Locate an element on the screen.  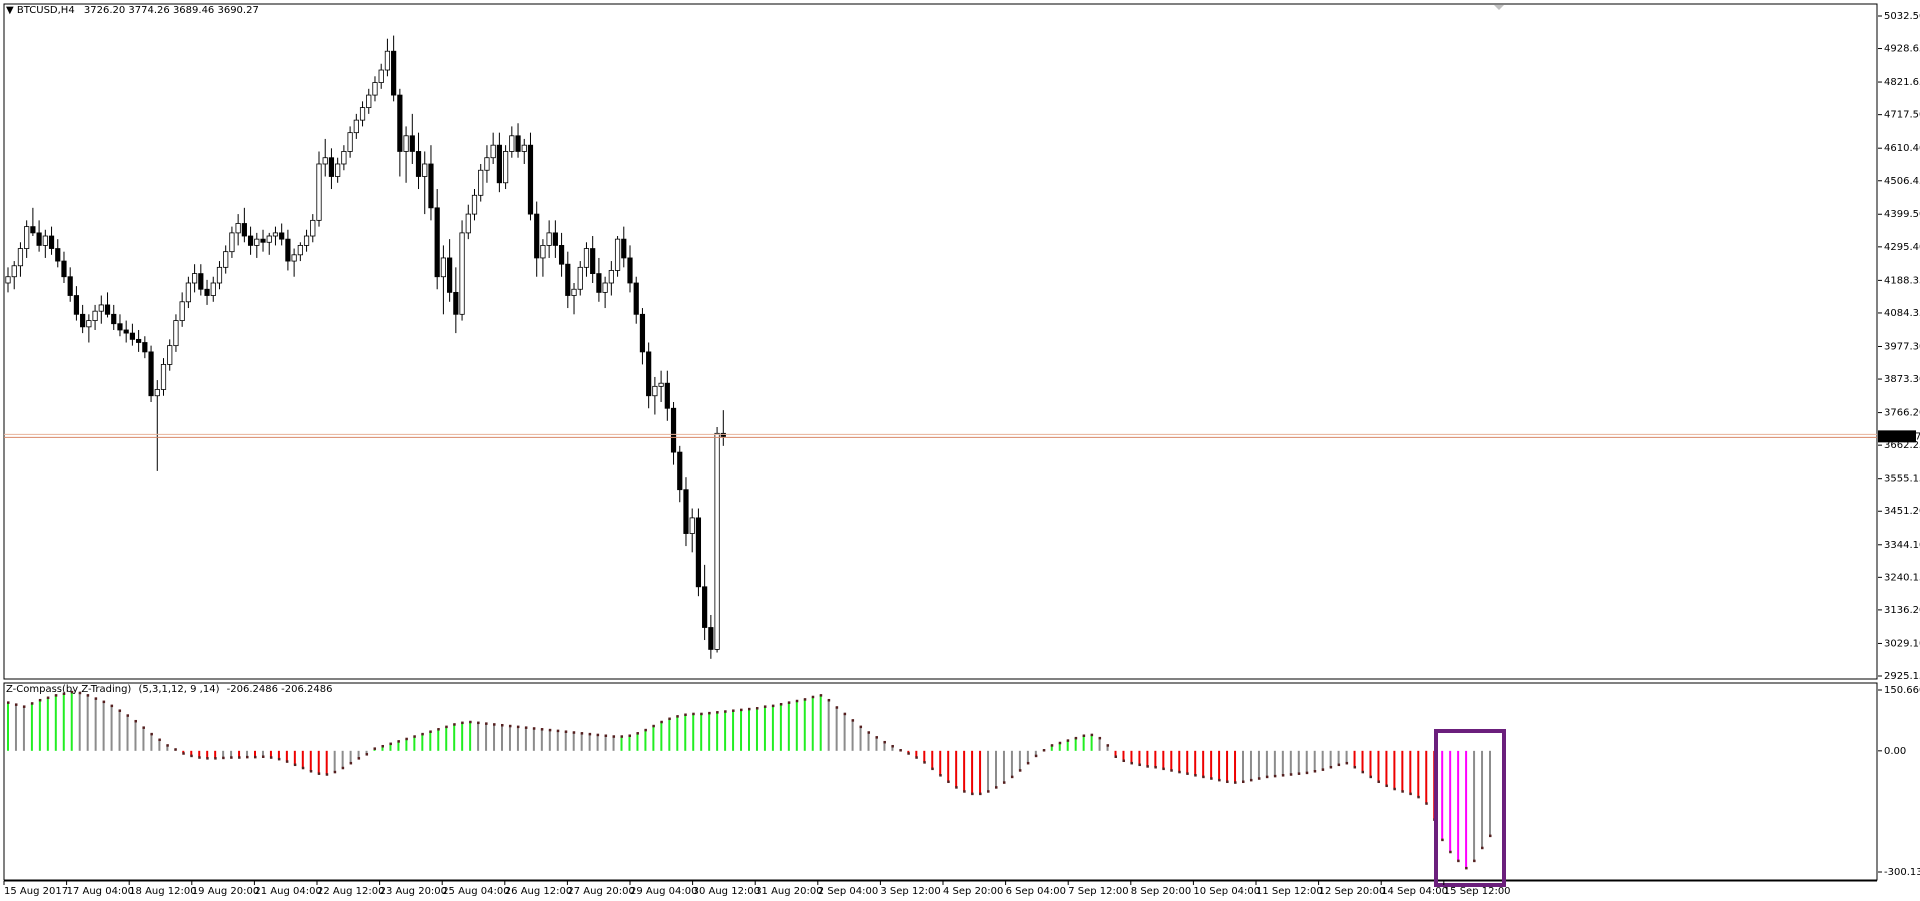
price-tick-label: 2925.15 is located at coordinates (1902, 676).